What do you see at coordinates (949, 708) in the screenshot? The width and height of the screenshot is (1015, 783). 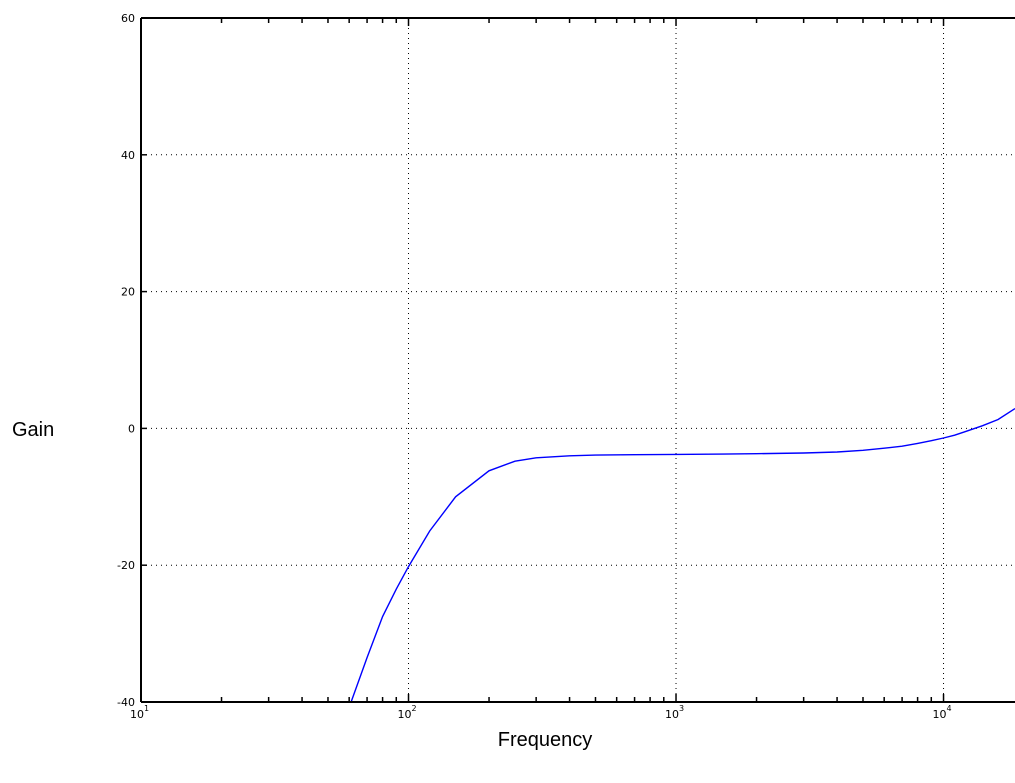 I see `x-tick-label-exponent: 4` at bounding box center [949, 708].